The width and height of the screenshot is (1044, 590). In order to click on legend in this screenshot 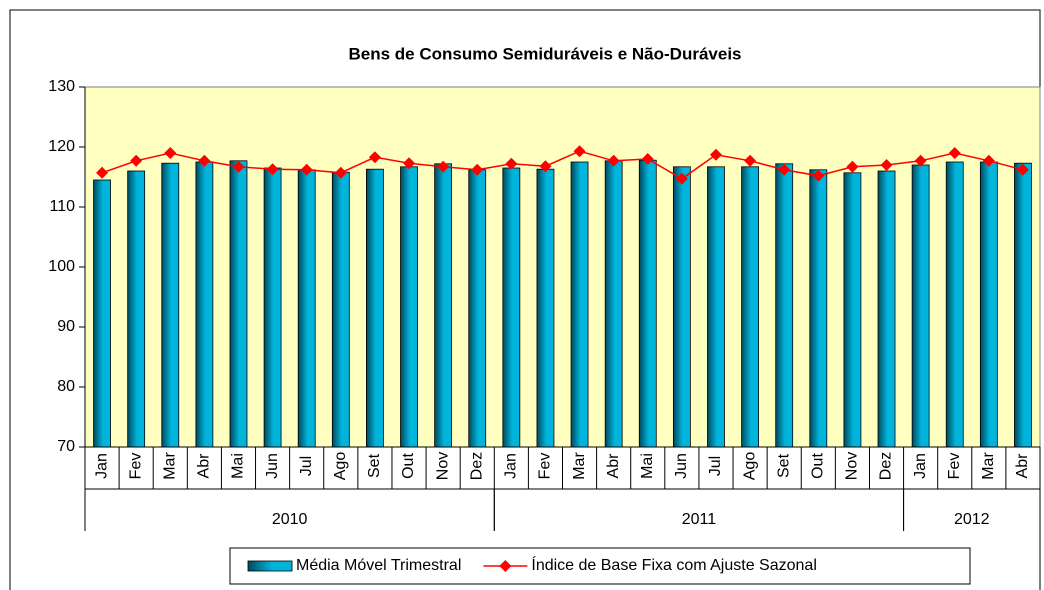, I will do `click(600, 566)`.